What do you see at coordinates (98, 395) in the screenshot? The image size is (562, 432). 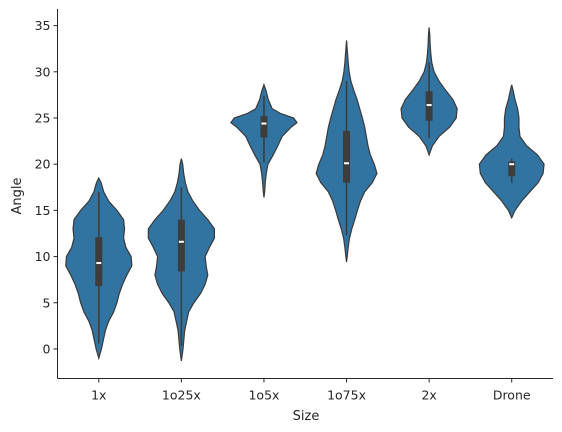 I see `x-tick-label: 1x` at bounding box center [98, 395].